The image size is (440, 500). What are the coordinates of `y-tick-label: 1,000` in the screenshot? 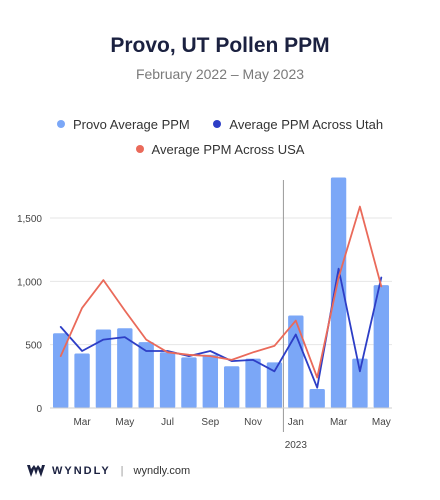 It's located at (29, 282).